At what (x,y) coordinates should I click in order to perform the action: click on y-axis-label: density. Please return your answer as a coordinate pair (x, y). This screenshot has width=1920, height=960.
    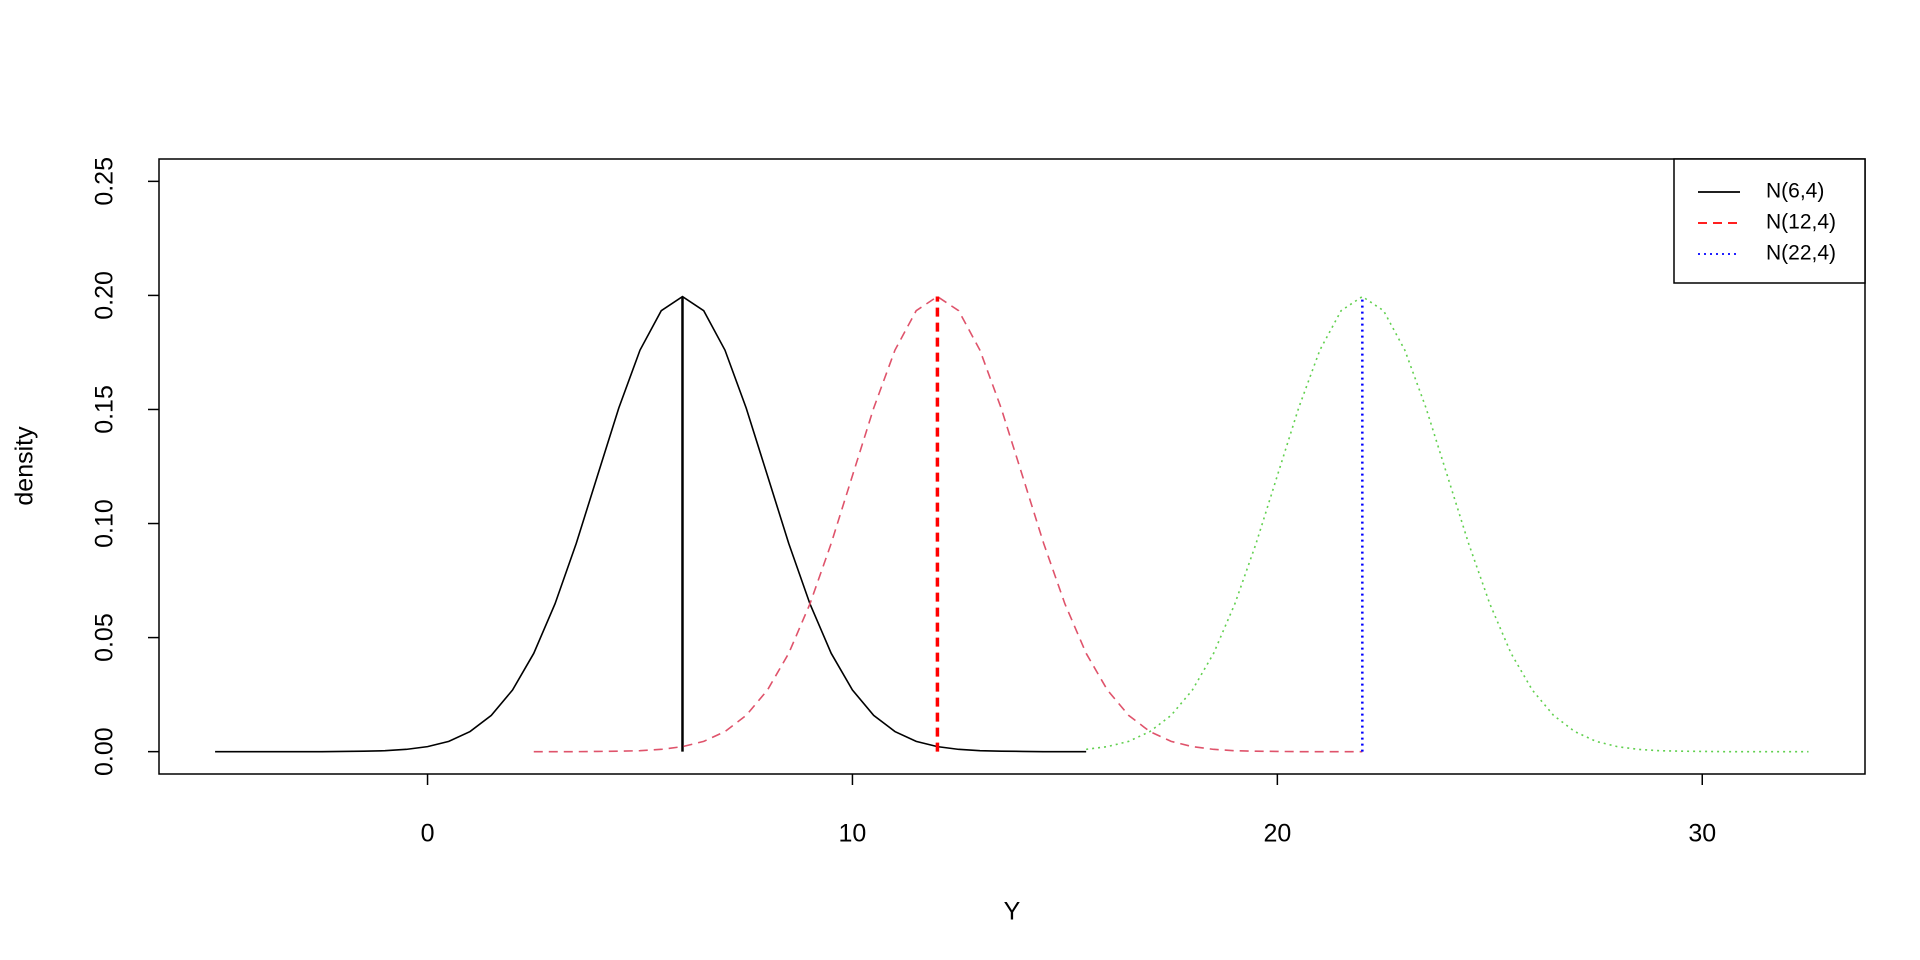
    Looking at the image, I should click on (25, 466).